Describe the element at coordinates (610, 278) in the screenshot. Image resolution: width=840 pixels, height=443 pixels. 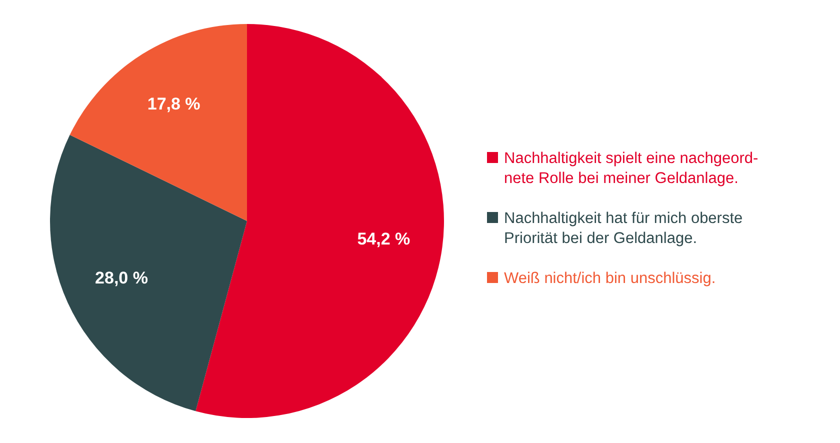
I see `legend-label: Weiß nicht/ich bin unschlüssig.` at that location.